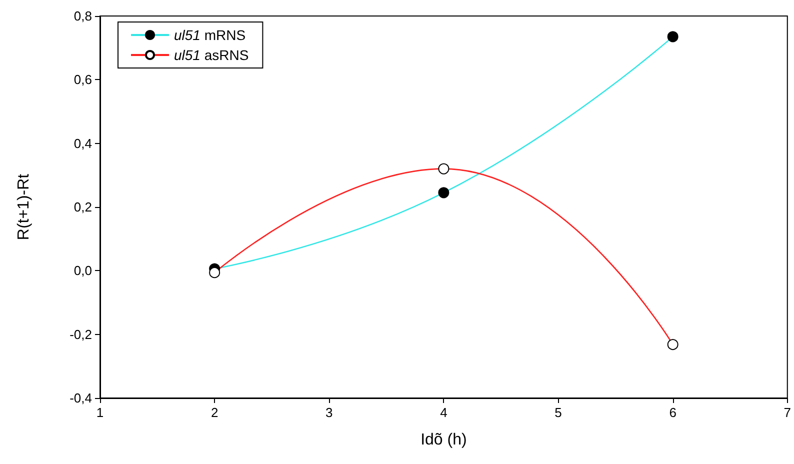 This screenshot has height=464, width=794. I want to click on x-tick-label: 5, so click(558, 412).